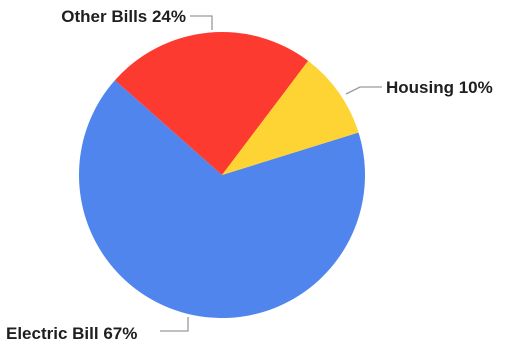 This screenshot has width=512, height=345. What do you see at coordinates (123, 16) in the screenshot?
I see `slice-label-other-bills: Other Bills 24%` at bounding box center [123, 16].